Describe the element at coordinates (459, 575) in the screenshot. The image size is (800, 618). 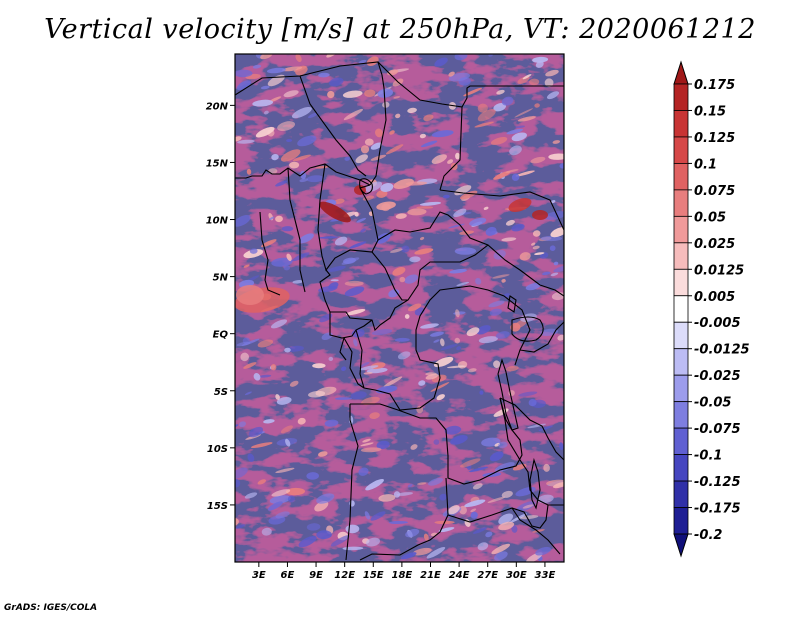
I see `lon-label: 24E` at that location.